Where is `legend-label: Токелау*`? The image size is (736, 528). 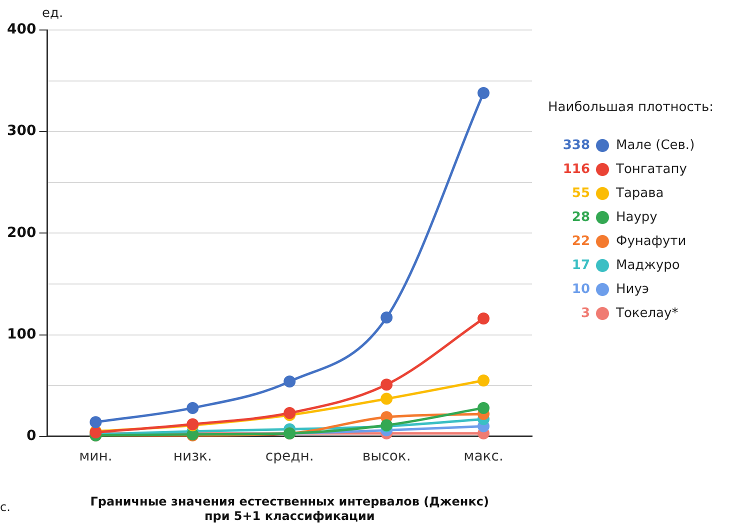 legend-label: Токелау* is located at coordinates (647, 313).